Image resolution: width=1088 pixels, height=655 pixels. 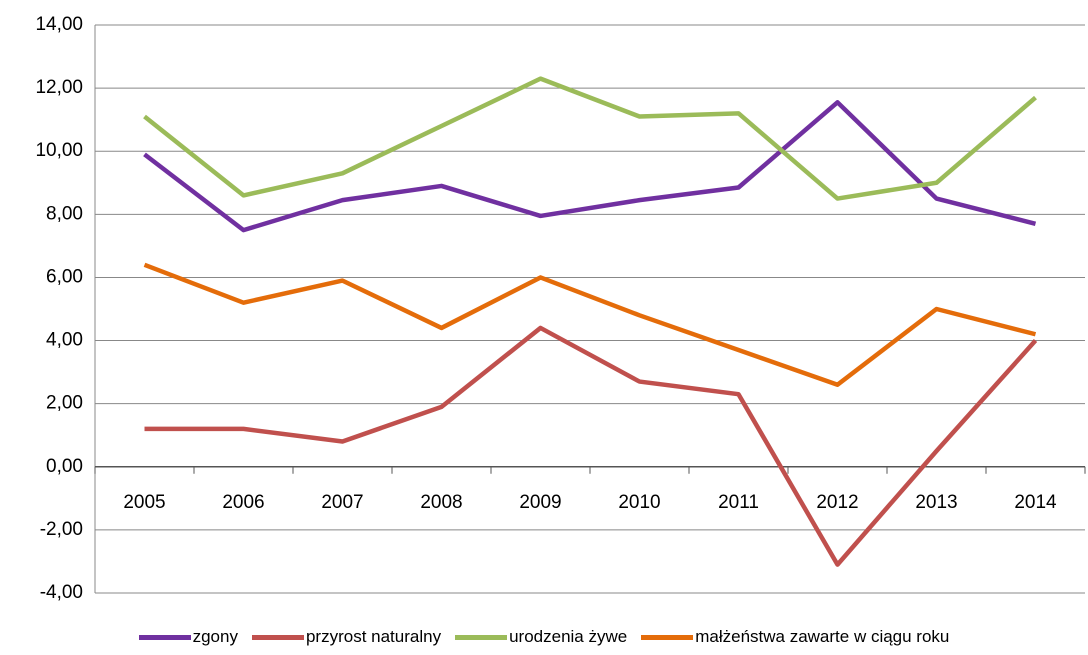 I want to click on y-tick-label: 6,00, so click(x=64, y=276).